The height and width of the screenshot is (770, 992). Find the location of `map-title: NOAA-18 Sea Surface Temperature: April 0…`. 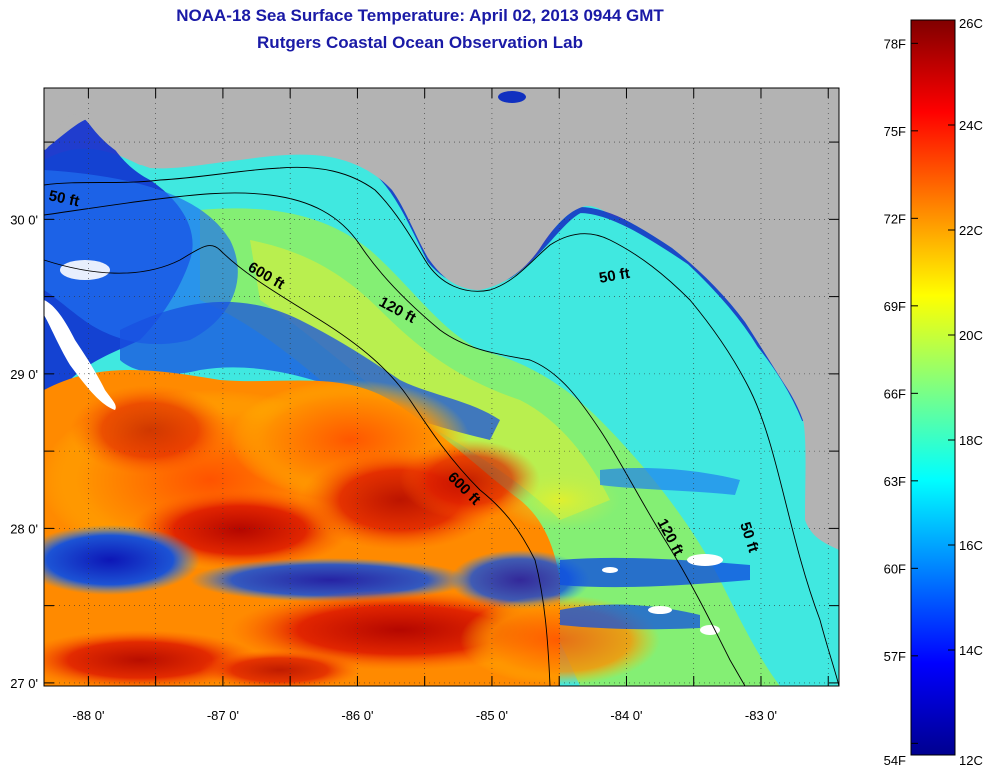

map-title: NOAA-18 Sea Surface Temperature: April 0… is located at coordinates (420, 15).